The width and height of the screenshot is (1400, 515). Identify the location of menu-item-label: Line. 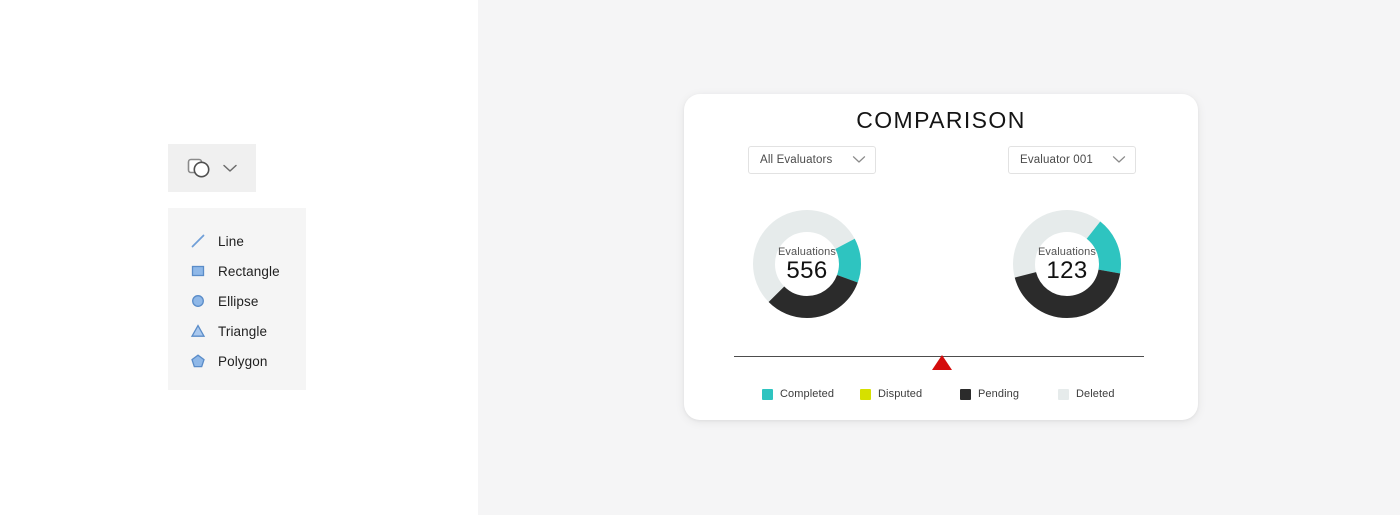
(231, 241).